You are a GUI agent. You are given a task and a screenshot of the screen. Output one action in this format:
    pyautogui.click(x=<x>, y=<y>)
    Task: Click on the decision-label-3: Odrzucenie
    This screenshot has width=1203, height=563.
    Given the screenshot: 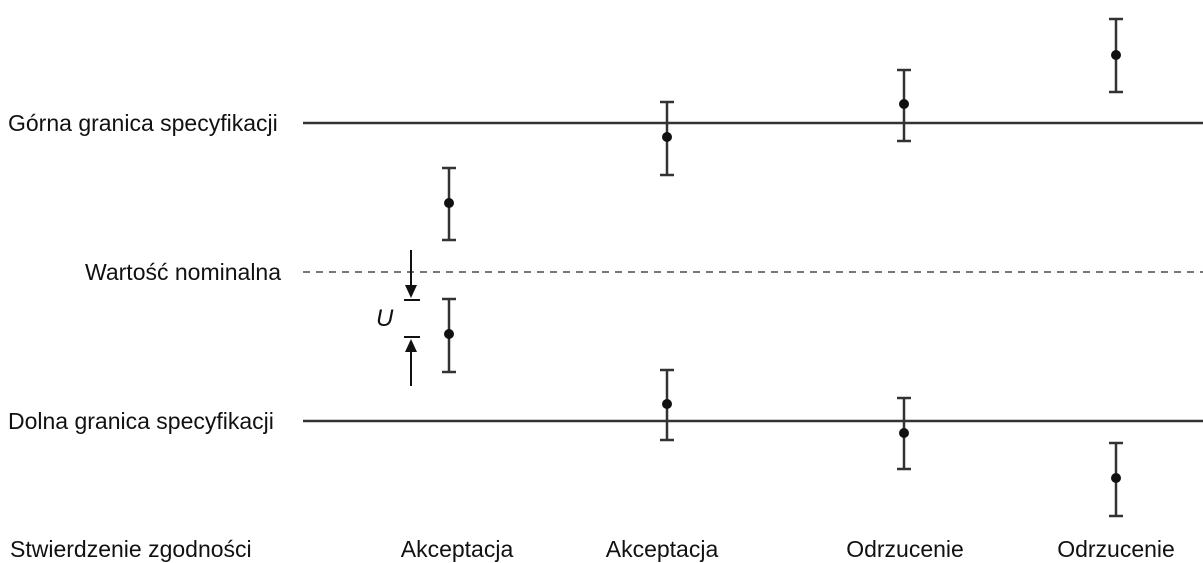 What is the action you would take?
    pyautogui.click(x=905, y=549)
    